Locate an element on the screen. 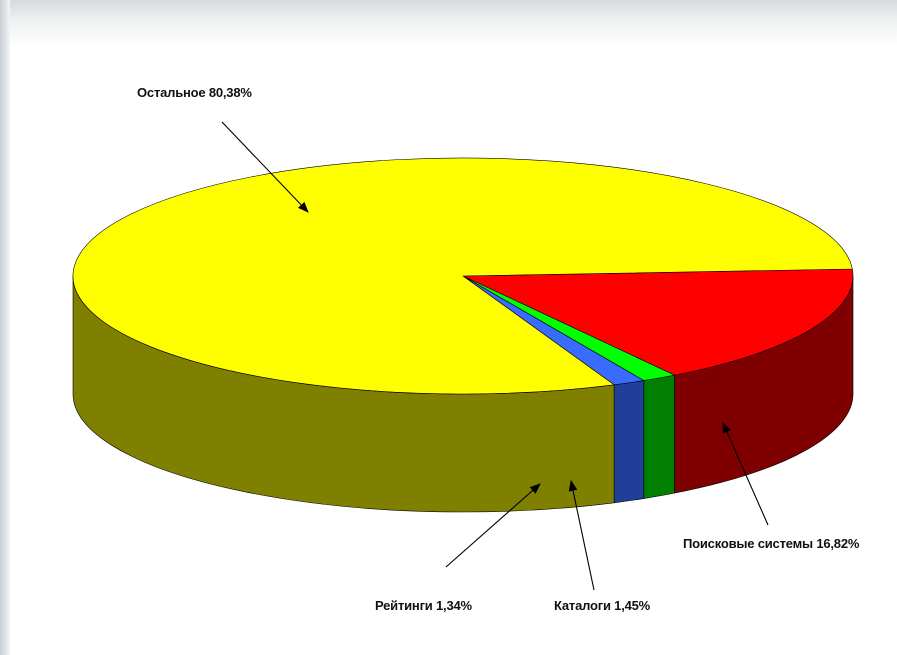  label-other: Остальное 80,38% is located at coordinates (194, 92).